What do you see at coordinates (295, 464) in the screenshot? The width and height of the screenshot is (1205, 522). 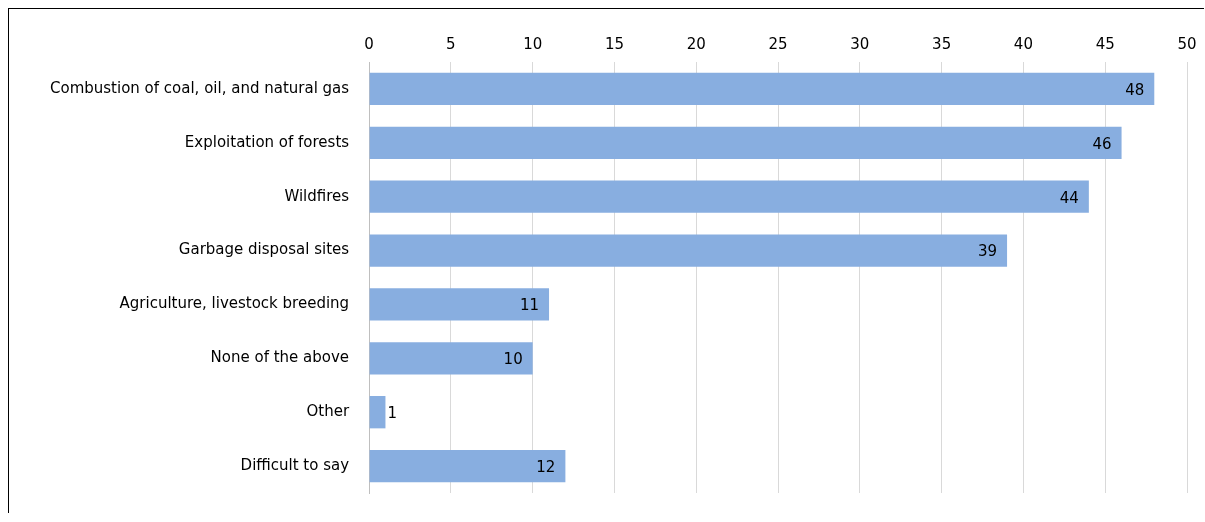 I see `y-tick-label: Difficult to say` at bounding box center [295, 464].